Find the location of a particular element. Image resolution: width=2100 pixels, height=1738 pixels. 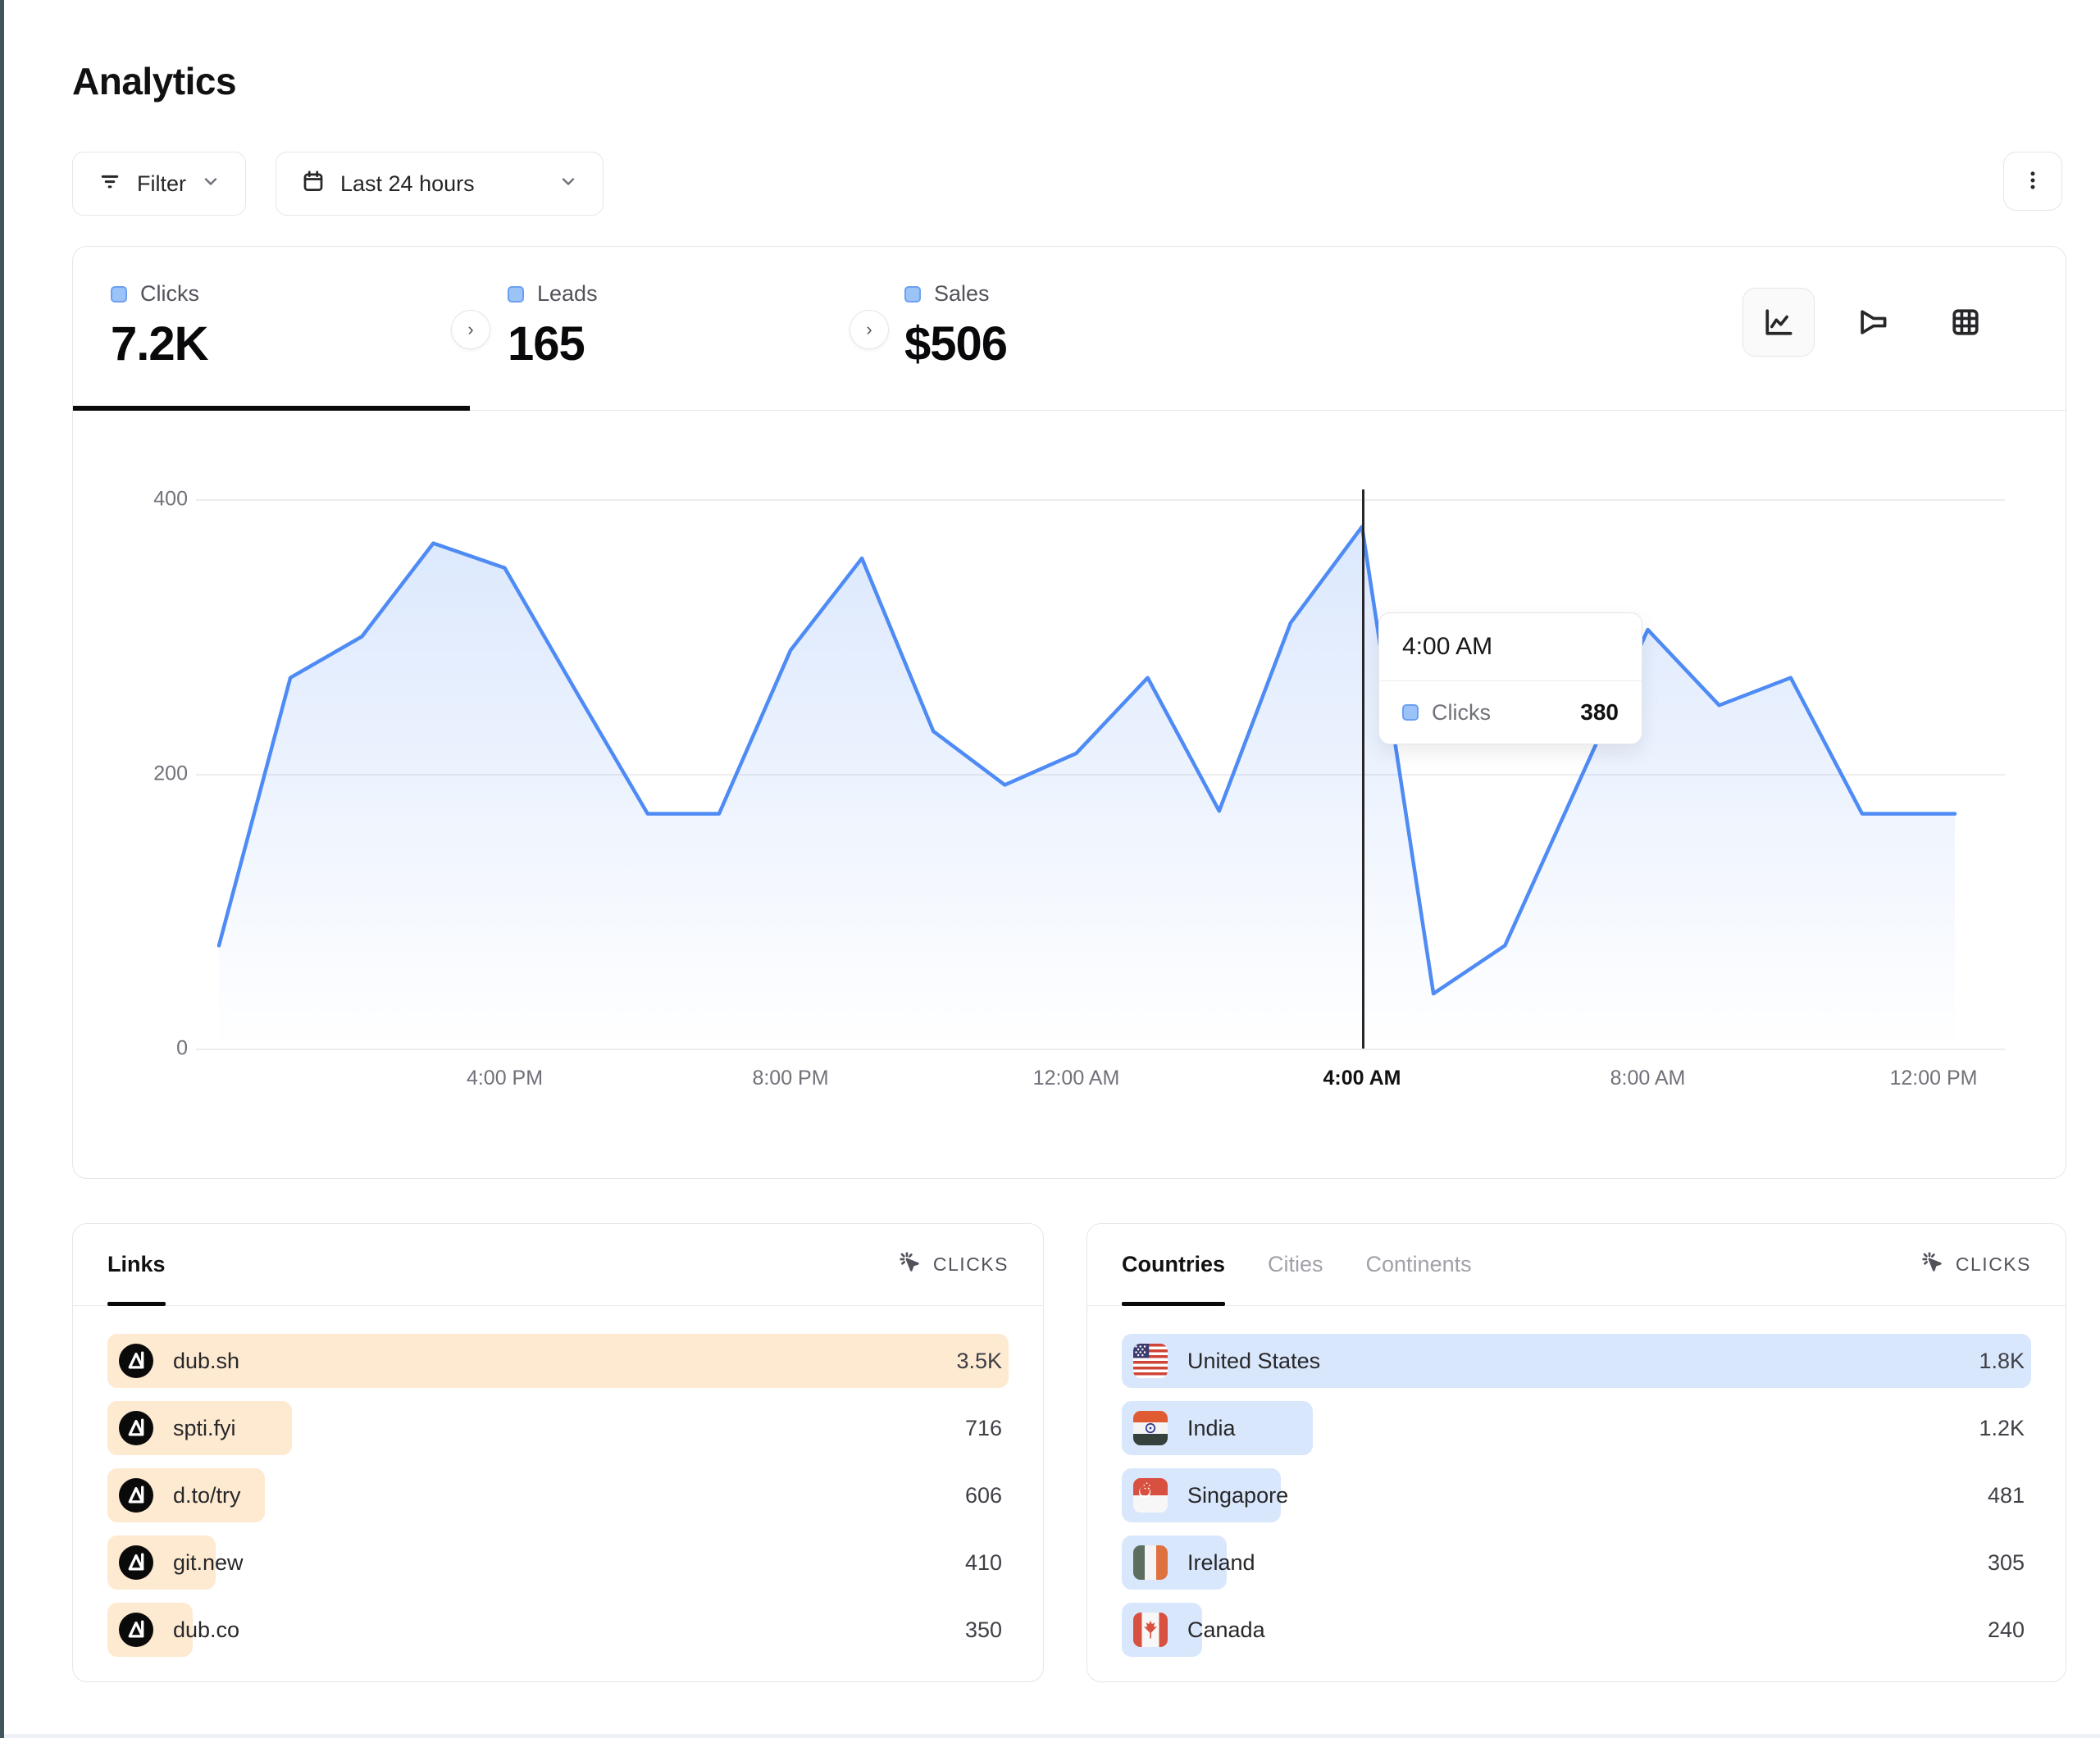

line-chart-view-button is located at coordinates (1778, 322).